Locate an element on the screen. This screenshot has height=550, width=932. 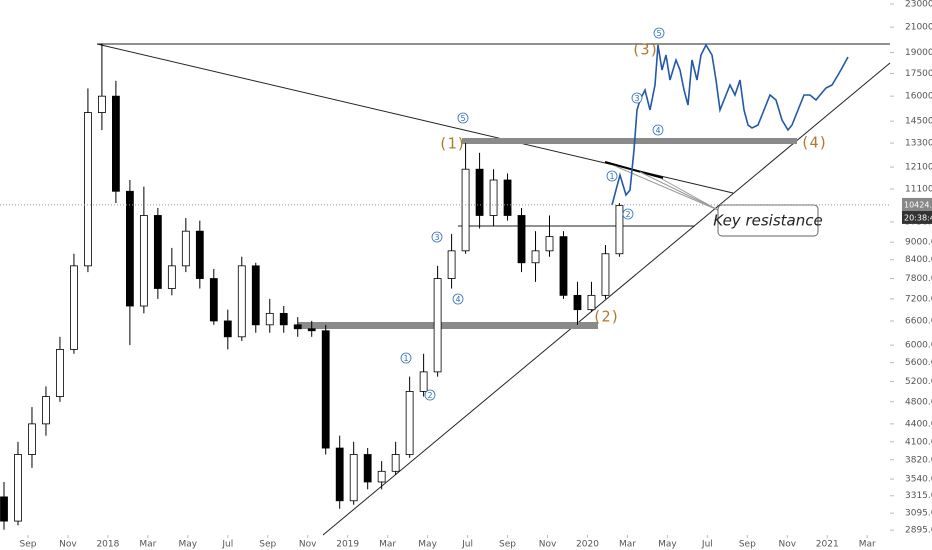
y-tick-label: 8400.00 is located at coordinates (918, 260).